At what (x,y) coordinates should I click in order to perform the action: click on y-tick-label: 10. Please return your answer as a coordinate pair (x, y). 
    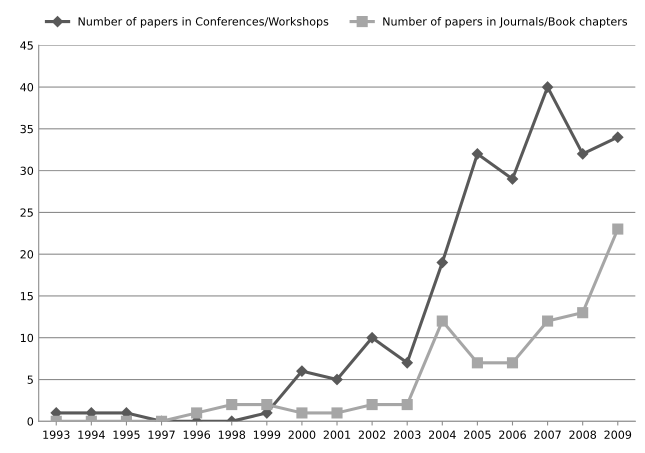
    Looking at the image, I should click on (27, 338).